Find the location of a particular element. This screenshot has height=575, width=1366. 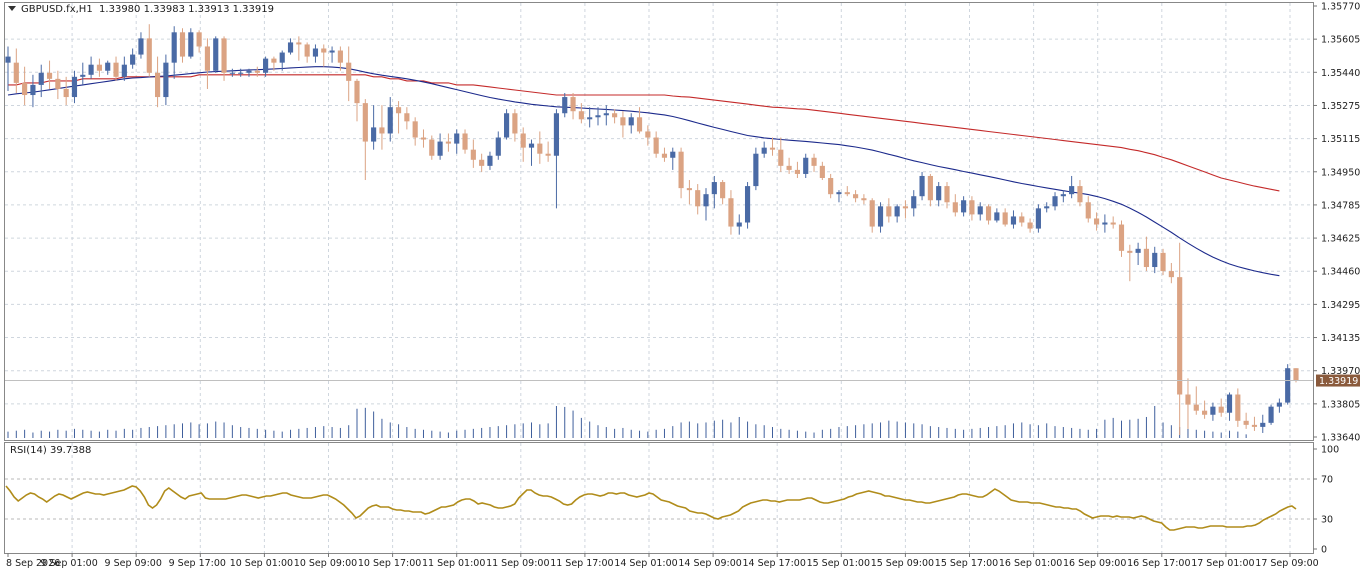

time-axis-label: 14 Sep 17:00 is located at coordinates (773, 563).